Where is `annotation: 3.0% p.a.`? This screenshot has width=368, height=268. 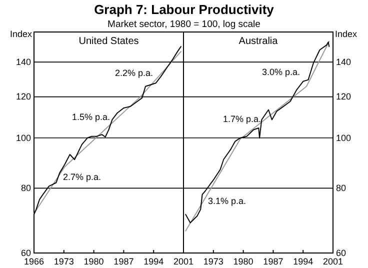 annotation: 3.0% p.a. is located at coordinates (281, 72).